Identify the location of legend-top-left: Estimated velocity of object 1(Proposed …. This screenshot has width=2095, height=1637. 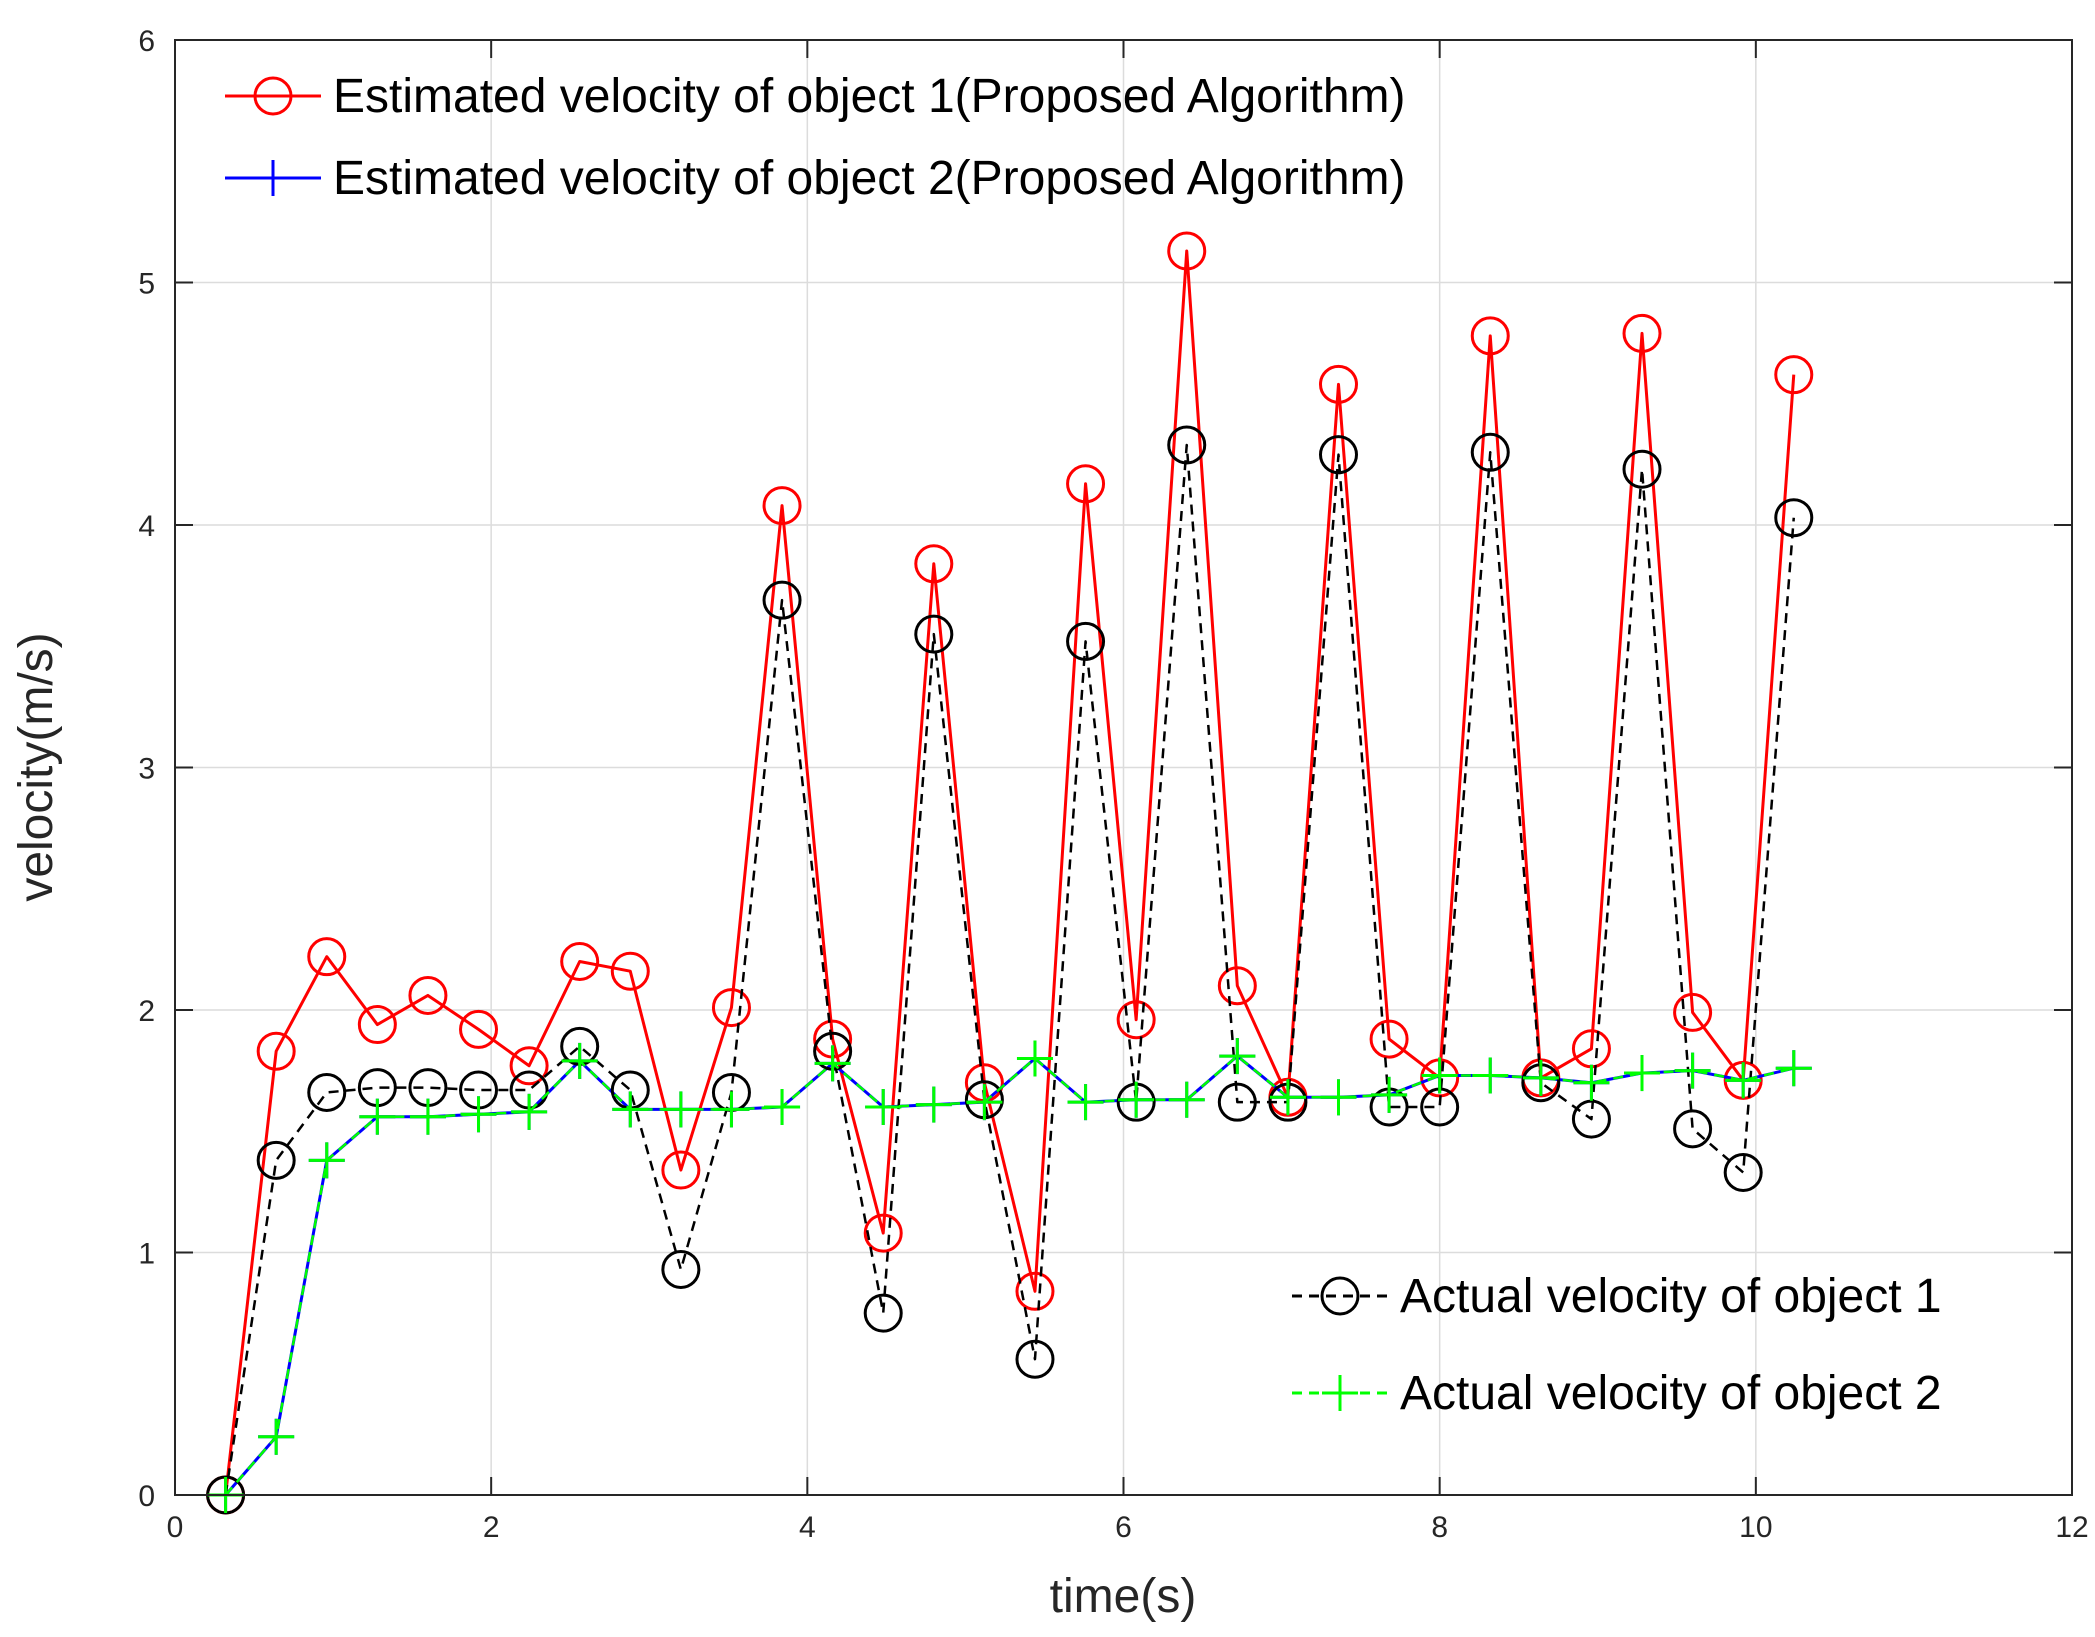
(815, 137).